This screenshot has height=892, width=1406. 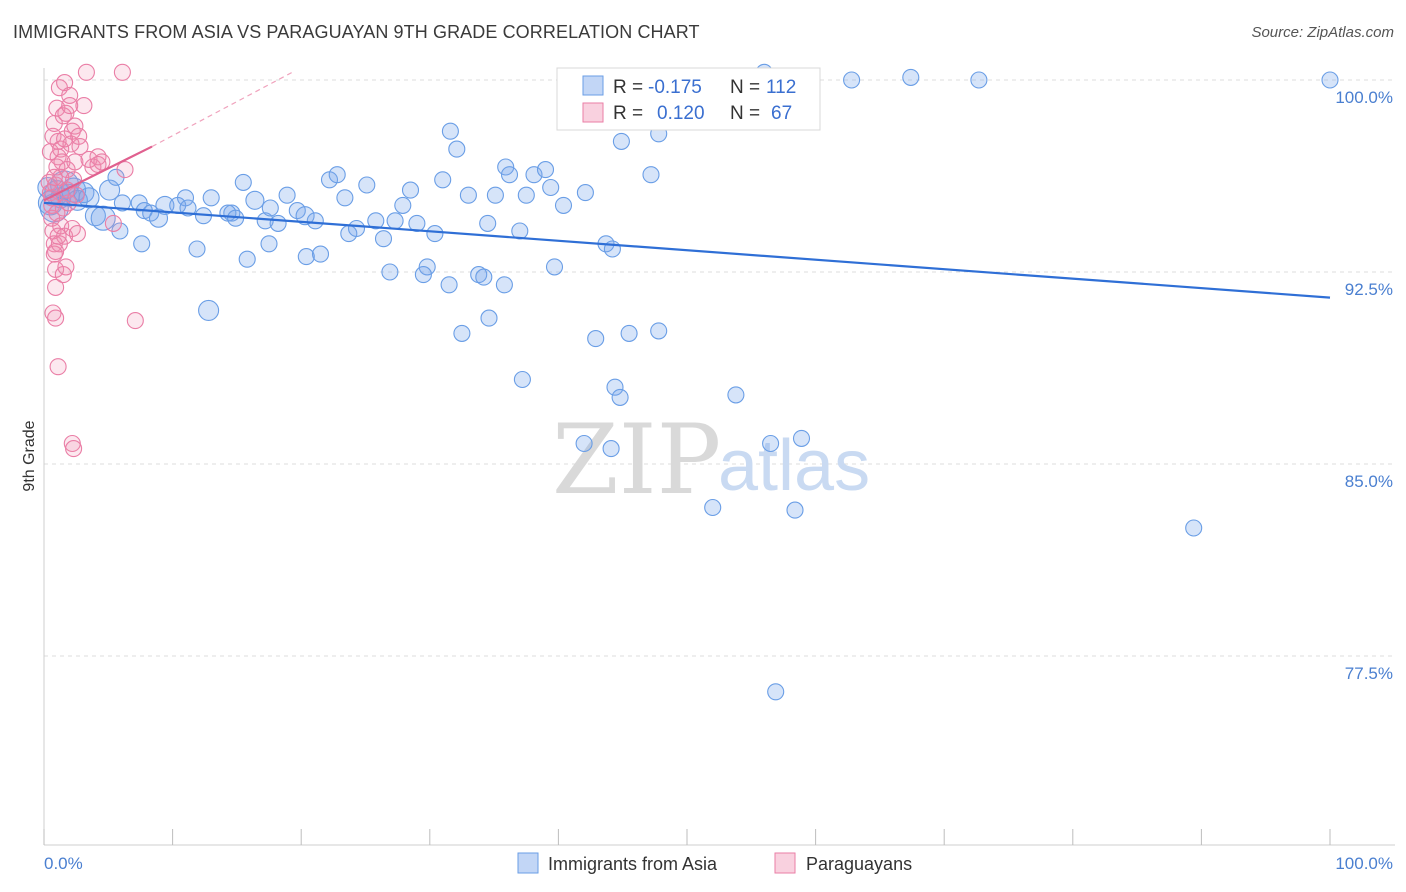 I want to click on stats-legend: R = -0.175 N = 112 R = 0.120 N = 67, so click(x=688, y=99).